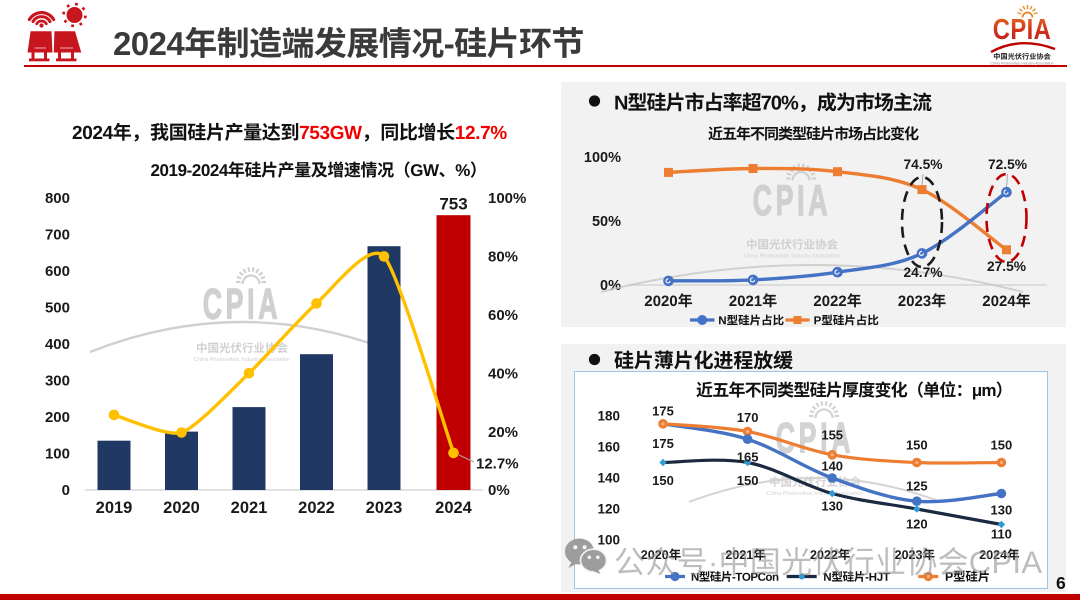 This screenshot has width=1080, height=600. I want to click on svg-text: 155, so click(832, 435).